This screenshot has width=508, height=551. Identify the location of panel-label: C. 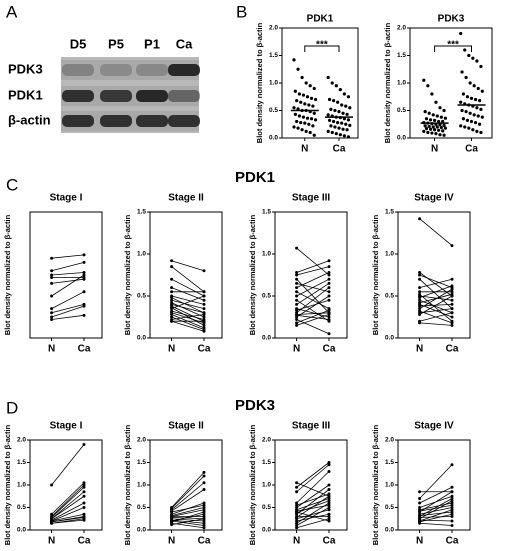
(12, 184).